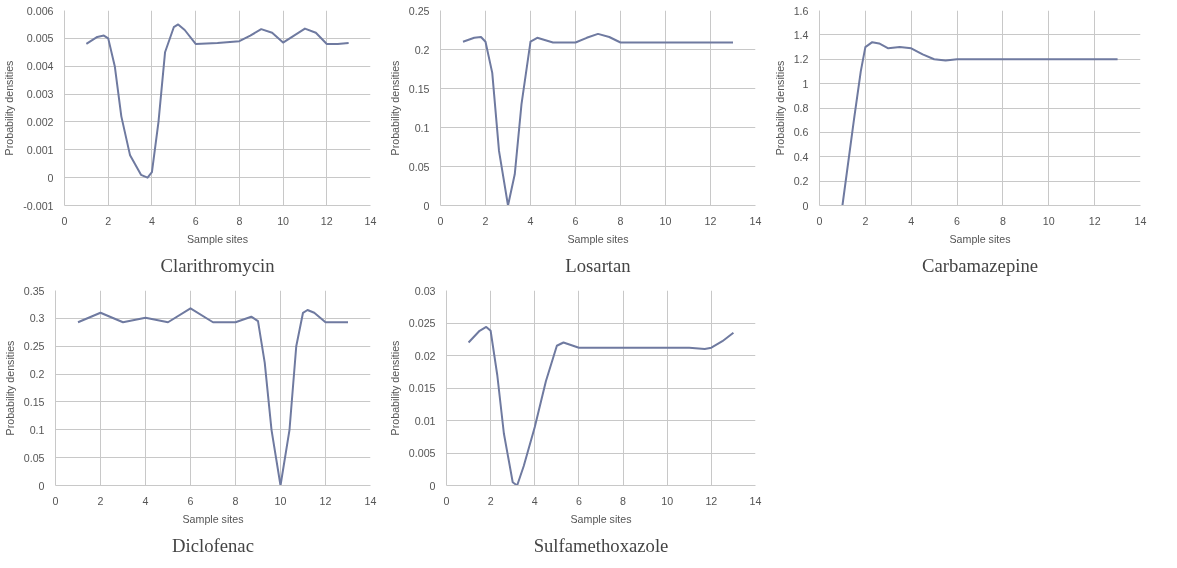 The image size is (1177, 568). I want to click on y-tick-label: 0.001, so click(40, 149).